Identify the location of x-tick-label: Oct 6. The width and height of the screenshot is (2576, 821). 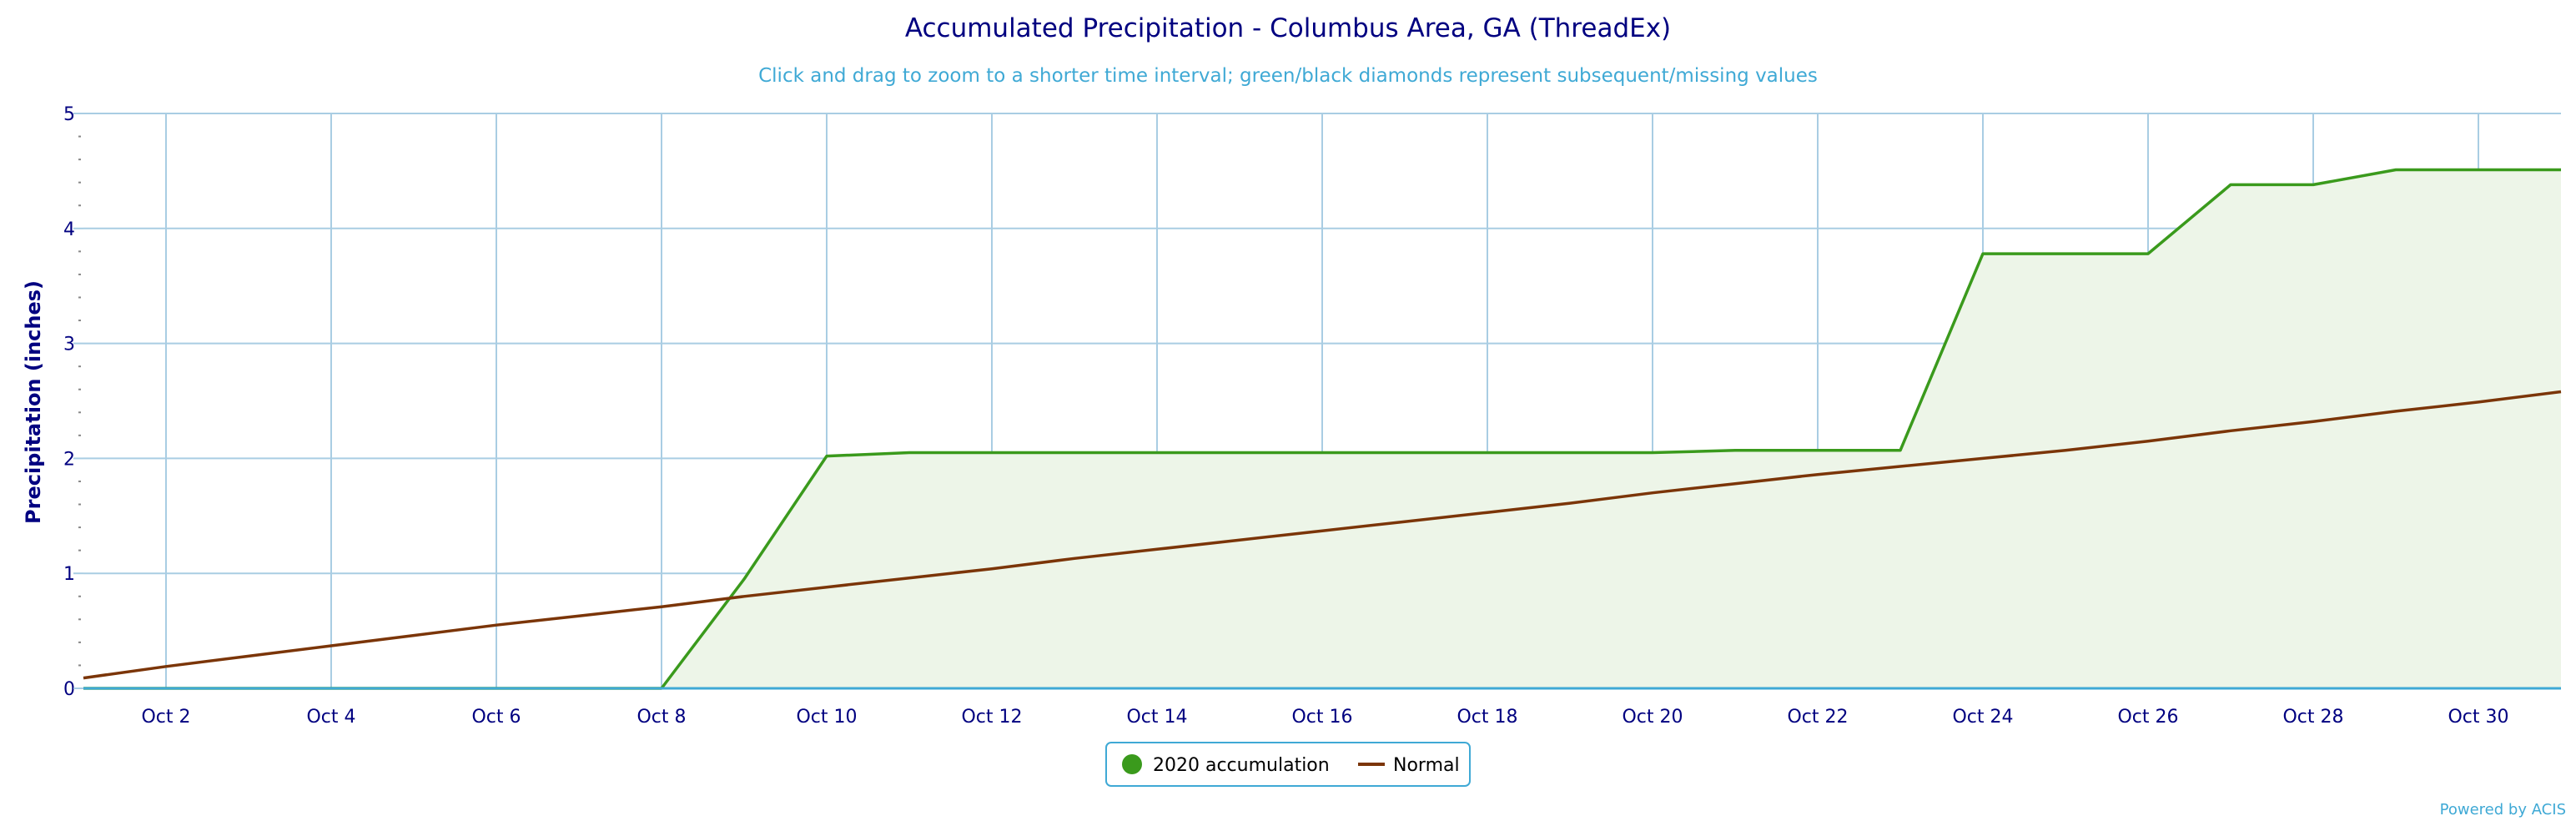
(496, 718).